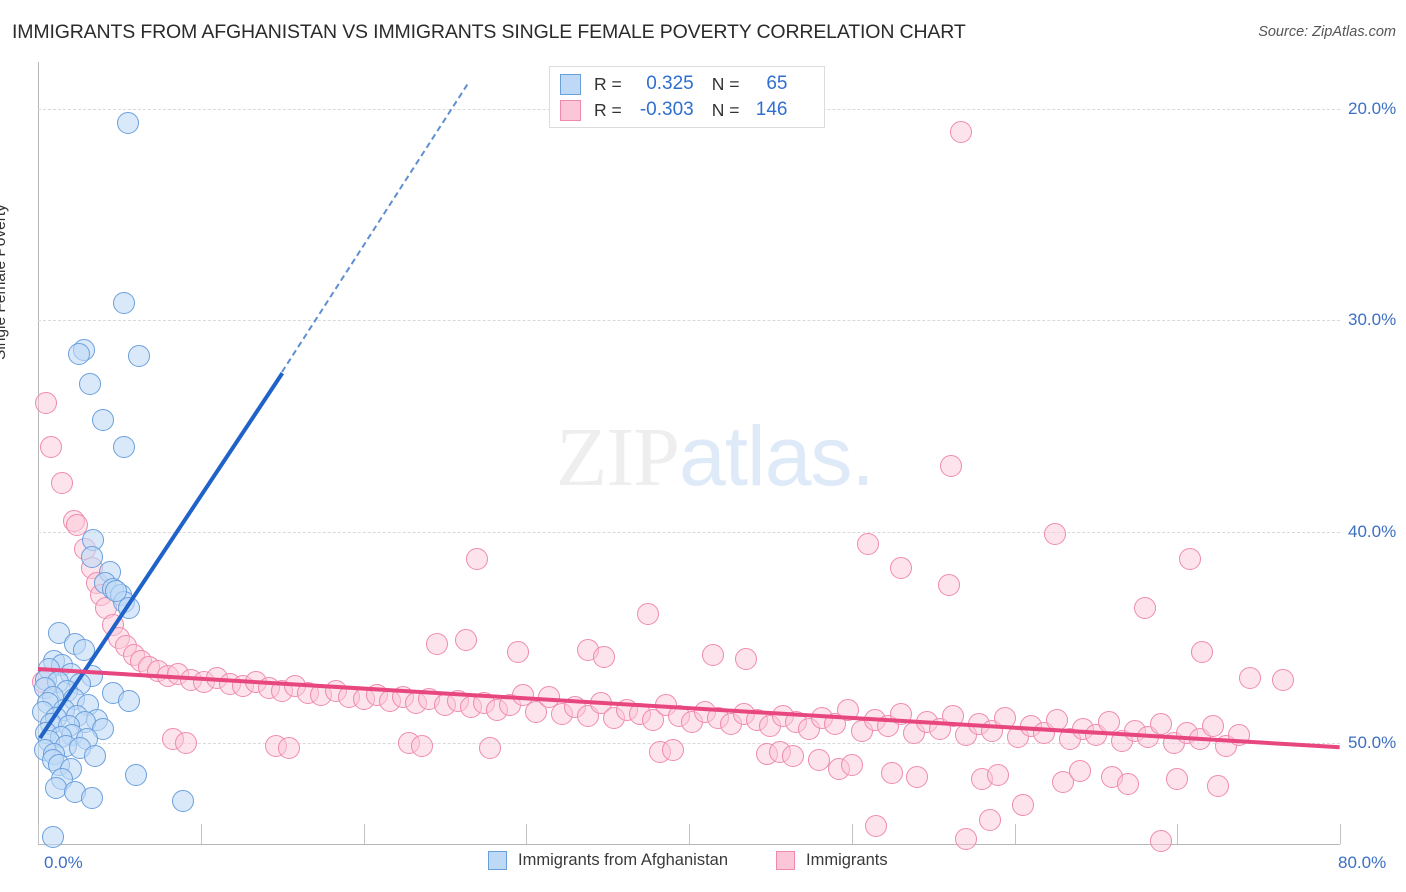  Describe the element at coordinates (4, 282) in the screenshot. I see `y-axis-title: Single Female Poverty` at that location.